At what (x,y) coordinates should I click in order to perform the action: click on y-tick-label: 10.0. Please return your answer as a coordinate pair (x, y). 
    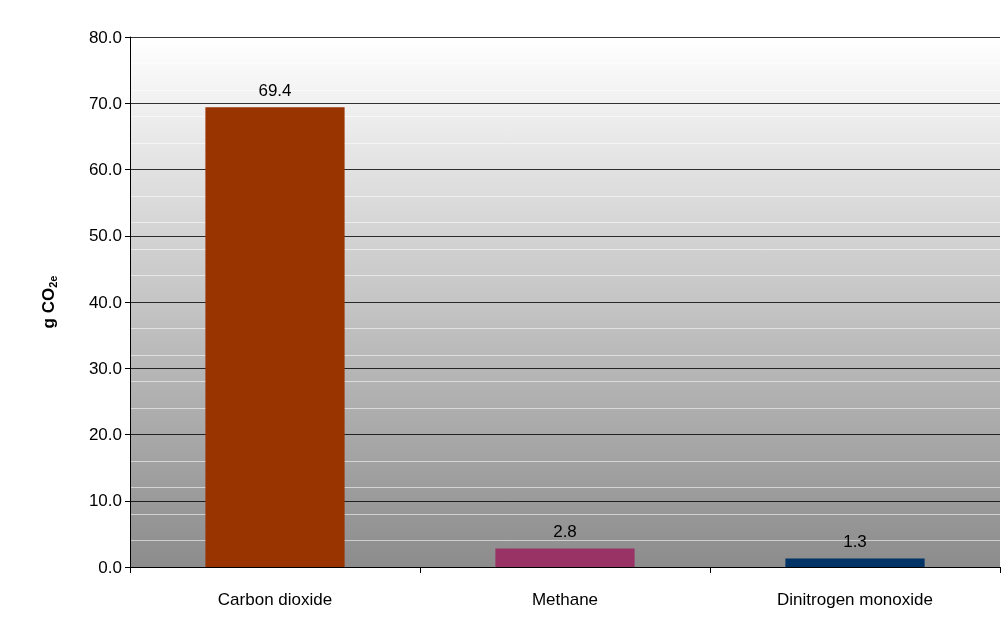
    Looking at the image, I should click on (105, 501).